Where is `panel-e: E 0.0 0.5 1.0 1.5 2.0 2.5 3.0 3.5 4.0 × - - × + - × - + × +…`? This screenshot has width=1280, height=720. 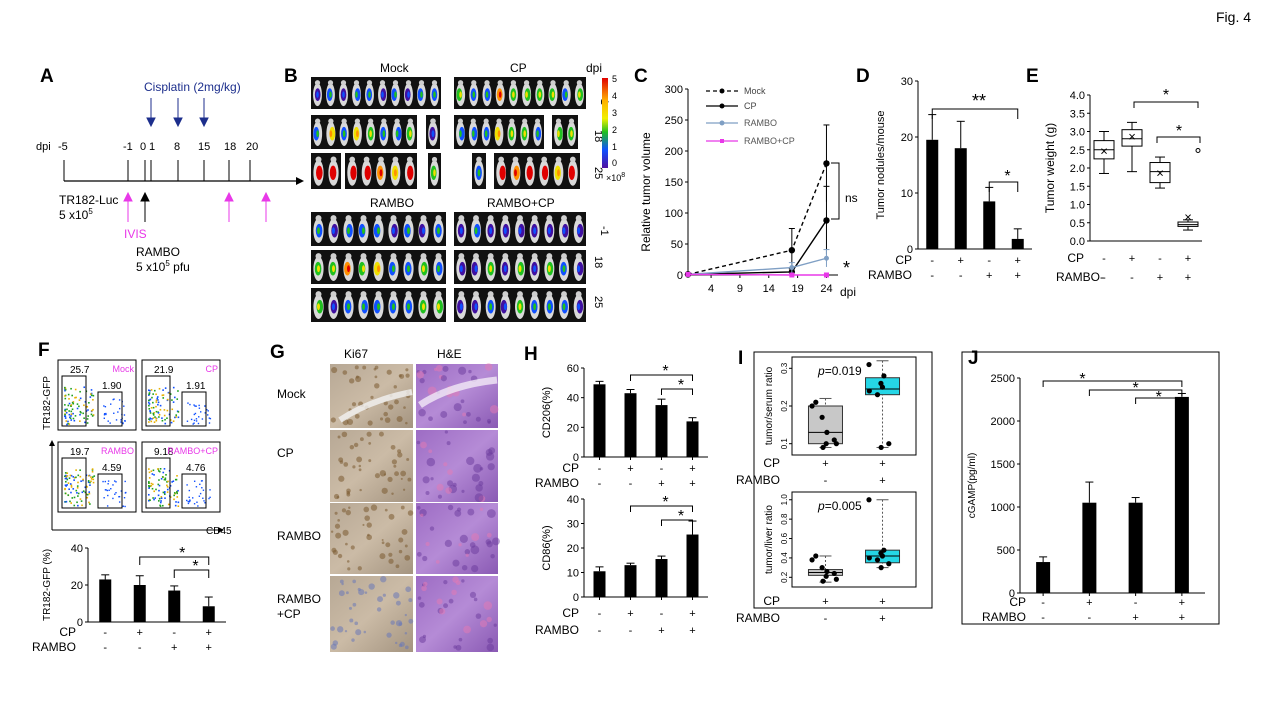 panel-e: E 0.0 0.5 1.0 1.5 2.0 2.5 3.0 3.5 4.0 × - - × + - × - + × +… is located at coordinates (1114, 175).